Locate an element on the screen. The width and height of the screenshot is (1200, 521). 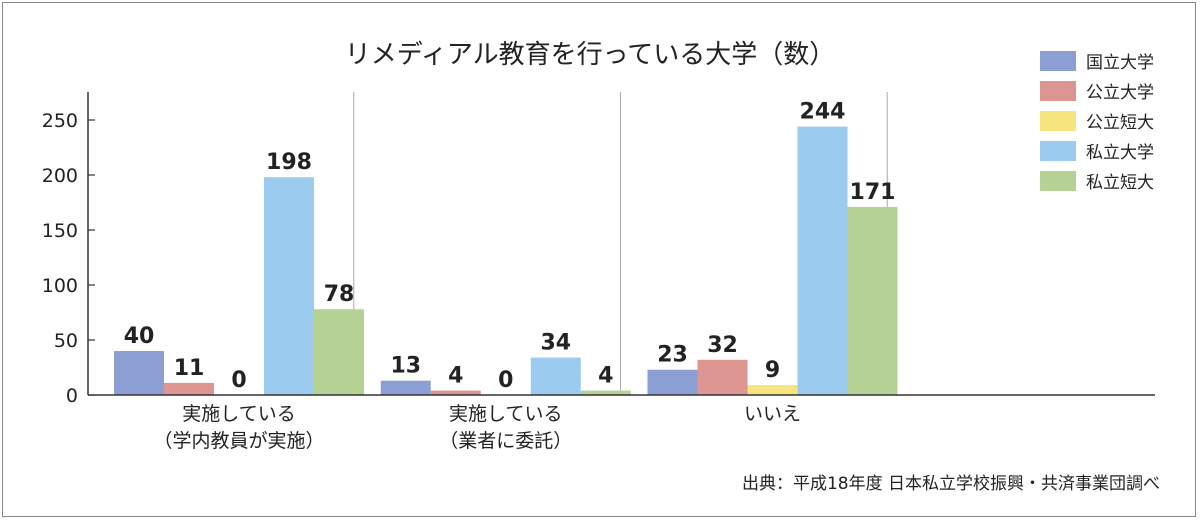
legend-label: 公立大学 is located at coordinates (1120, 93).